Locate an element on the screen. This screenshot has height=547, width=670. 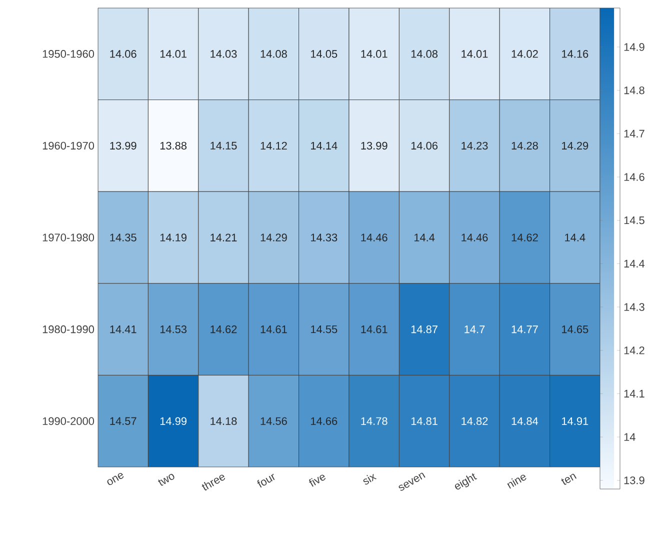
data-label: 14.82 is located at coordinates (475, 421).